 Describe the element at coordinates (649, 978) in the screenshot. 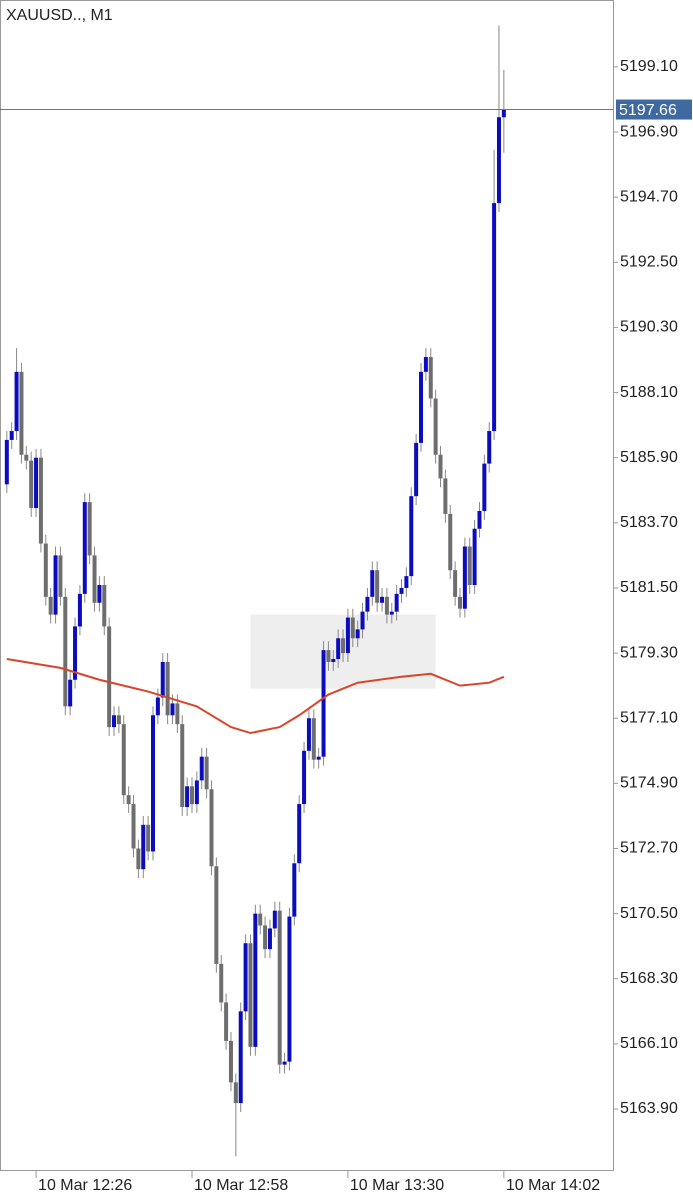

I see `y-tick-label: 5168.30` at that location.